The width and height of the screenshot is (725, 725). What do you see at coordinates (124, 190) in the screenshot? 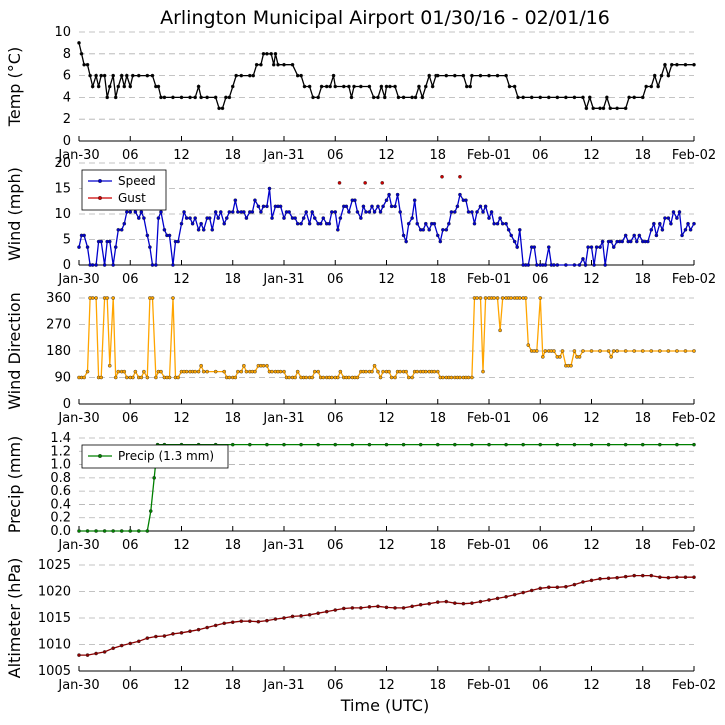
I see `legend-box` at bounding box center [124, 190].